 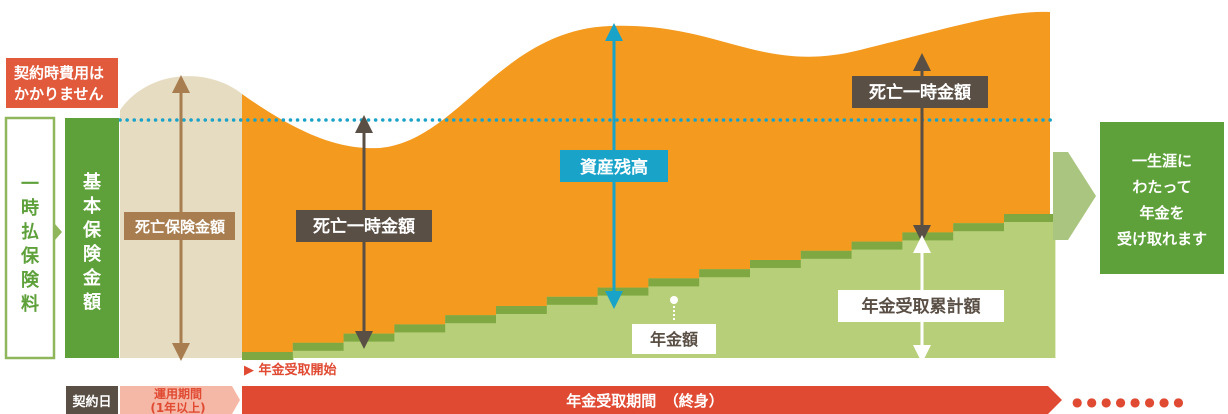 I want to click on annuity-start-label: ▶ 年金受取開始, so click(x=290, y=370).